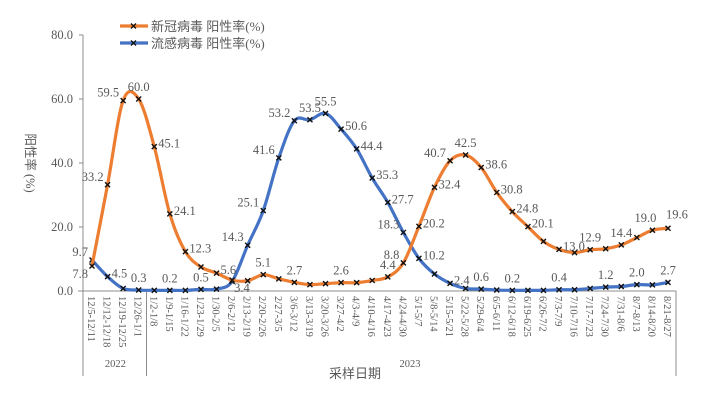 This screenshot has height=412, width=709. I want to click on data-label: 32.4, so click(449, 184).